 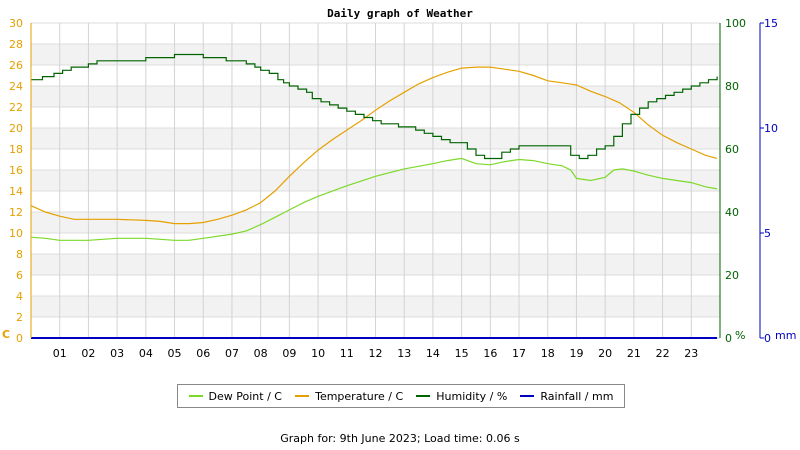 I want to click on y-tick-label-humidity: 0, so click(x=728, y=338).